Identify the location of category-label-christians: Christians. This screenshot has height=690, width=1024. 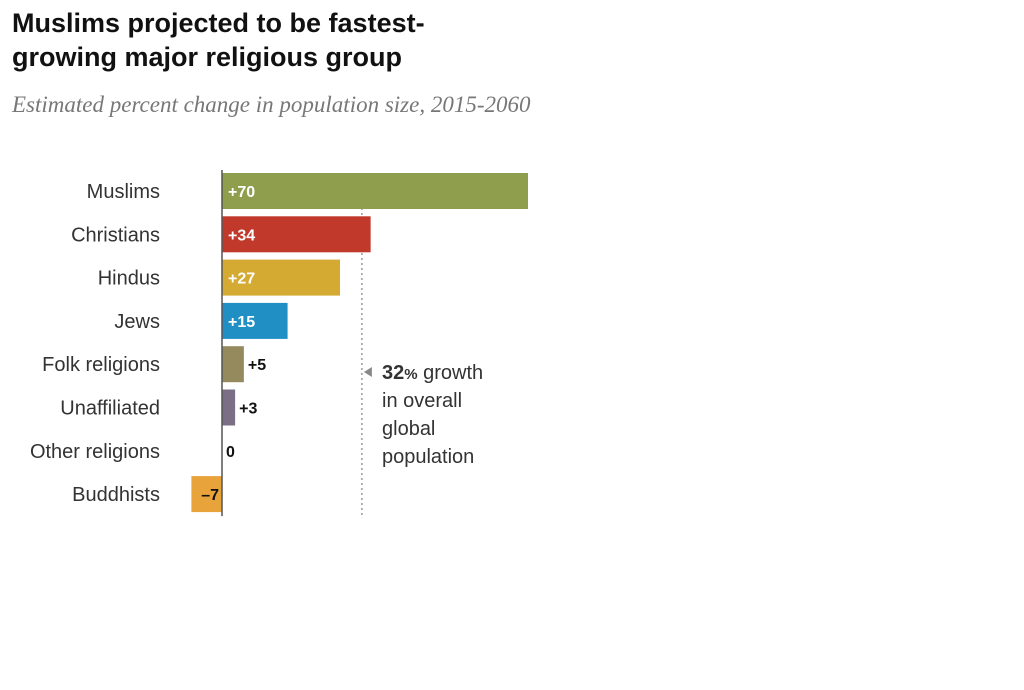
(115, 235).